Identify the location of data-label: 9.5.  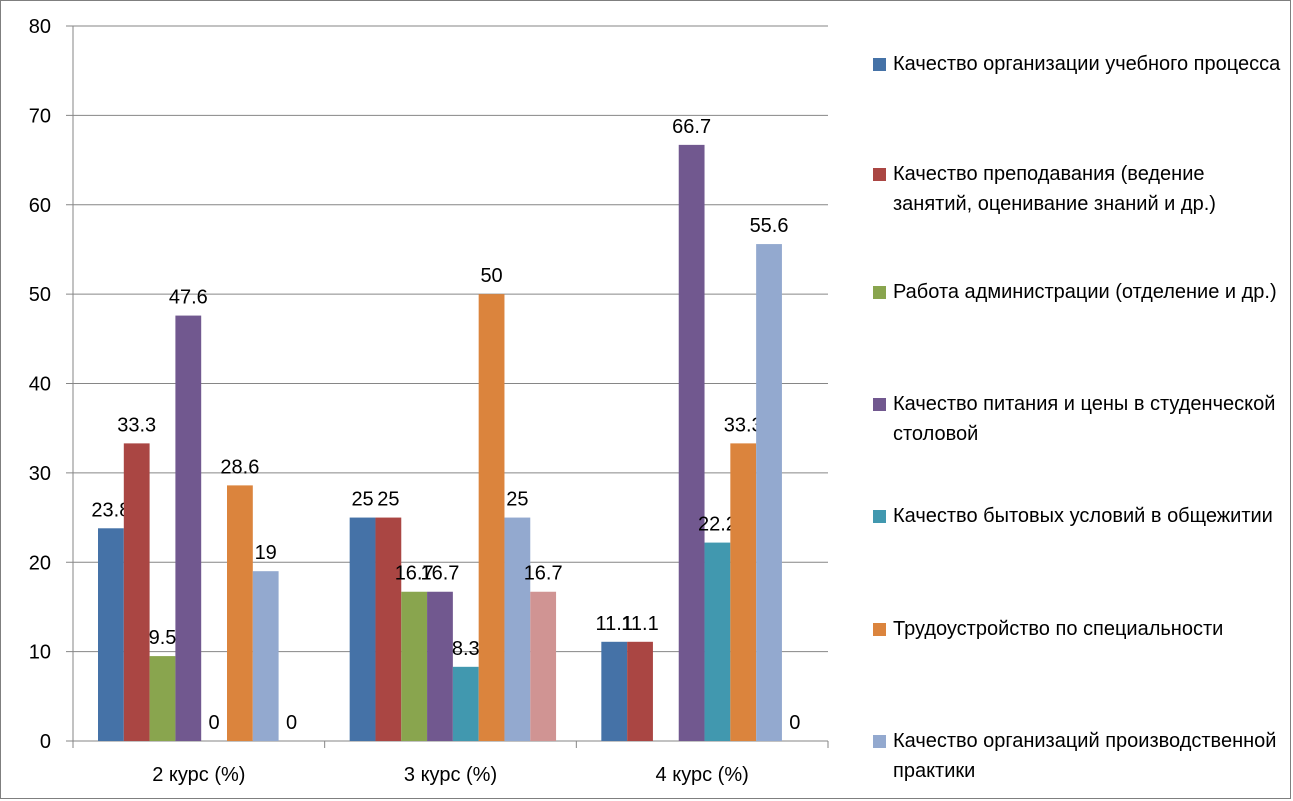
(163, 638).